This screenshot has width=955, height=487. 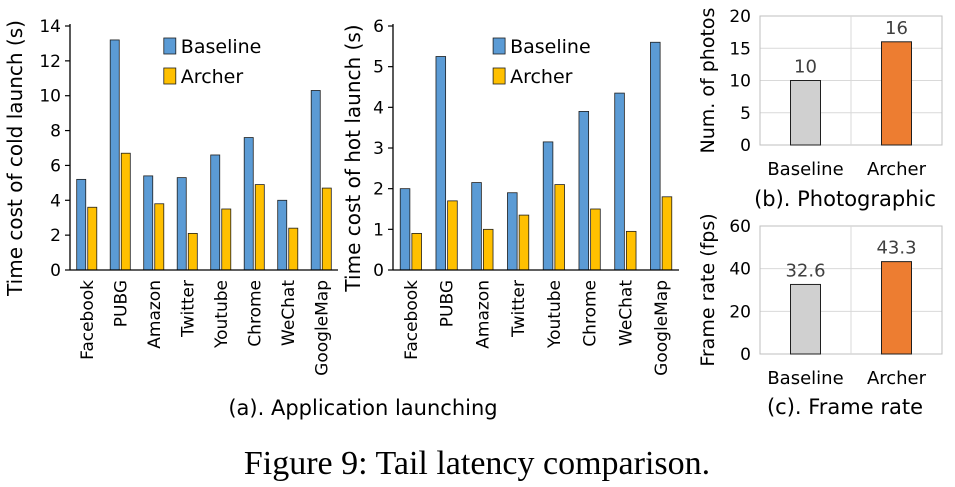 What do you see at coordinates (289, 313) in the screenshot?
I see `cold-category-label: WeChat` at bounding box center [289, 313].